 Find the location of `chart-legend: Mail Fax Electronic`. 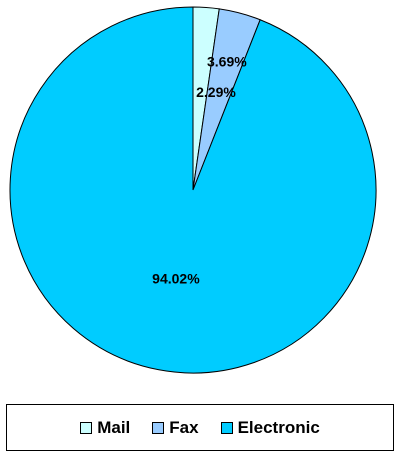

chart-legend: Mail Fax Electronic is located at coordinates (200, 427).